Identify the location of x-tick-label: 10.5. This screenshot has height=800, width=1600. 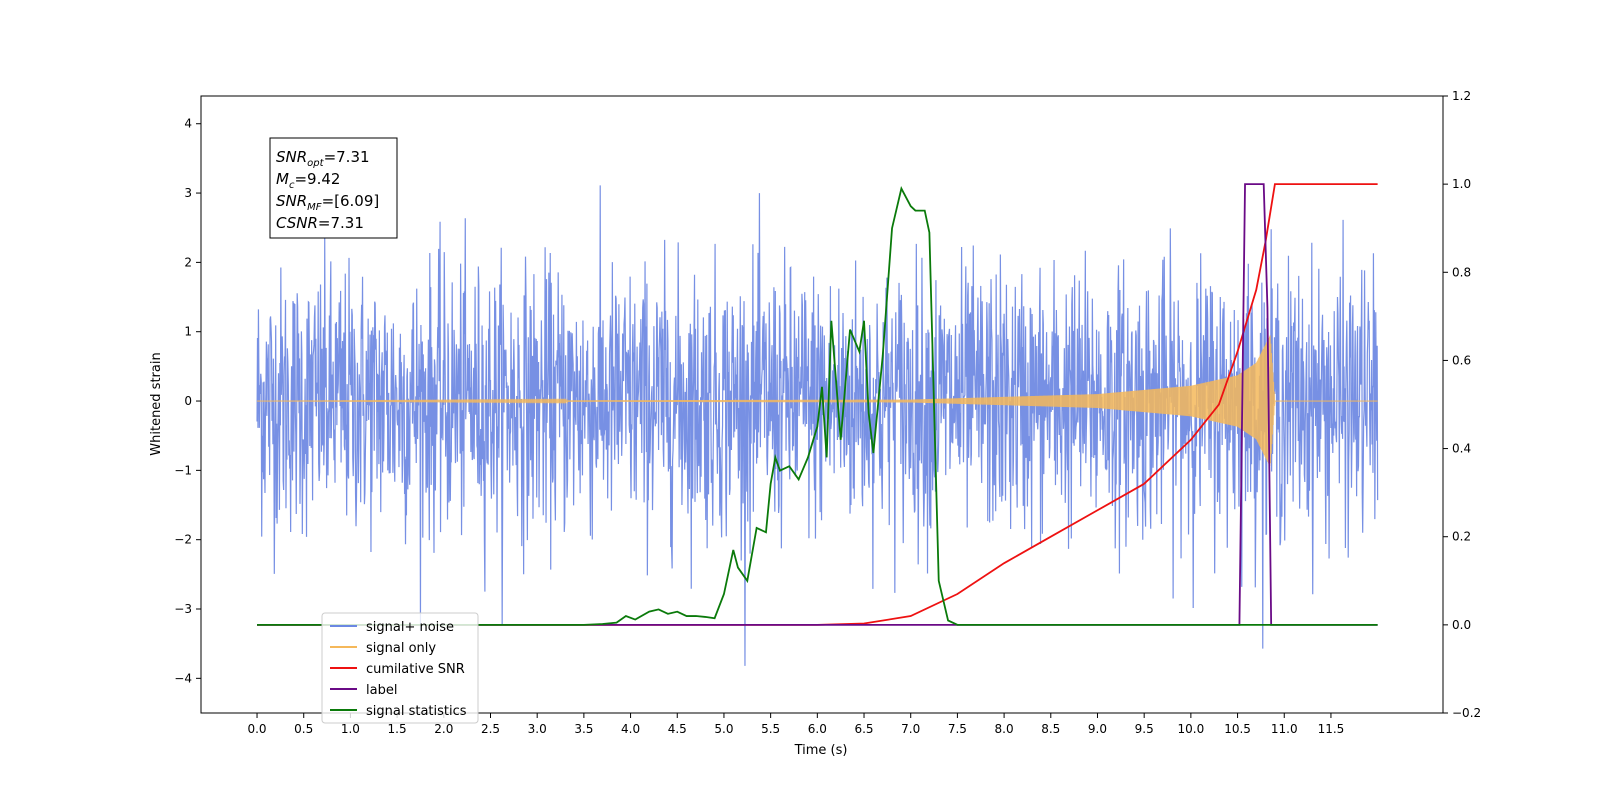
(1237, 729).